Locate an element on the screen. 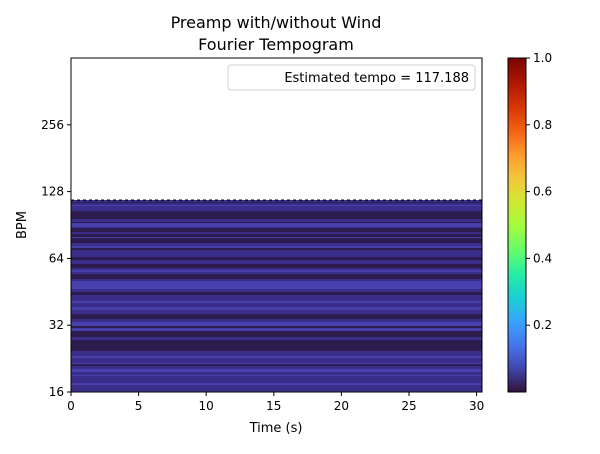  x-tick-label: 10 is located at coordinates (206, 406).